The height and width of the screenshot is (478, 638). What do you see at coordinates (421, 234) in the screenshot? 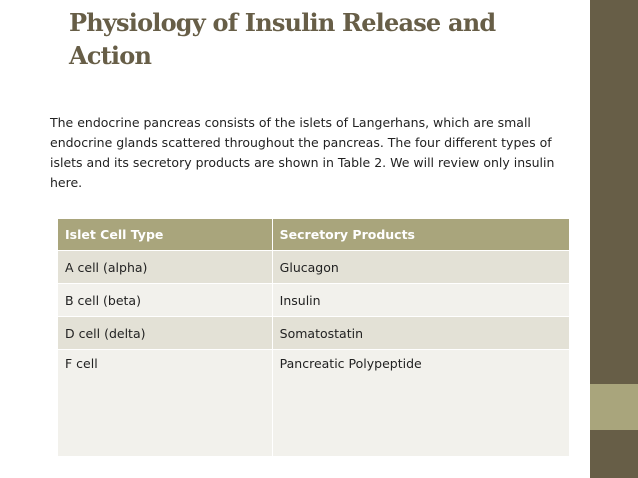
I see `header-cell: Secretory Products` at bounding box center [421, 234].